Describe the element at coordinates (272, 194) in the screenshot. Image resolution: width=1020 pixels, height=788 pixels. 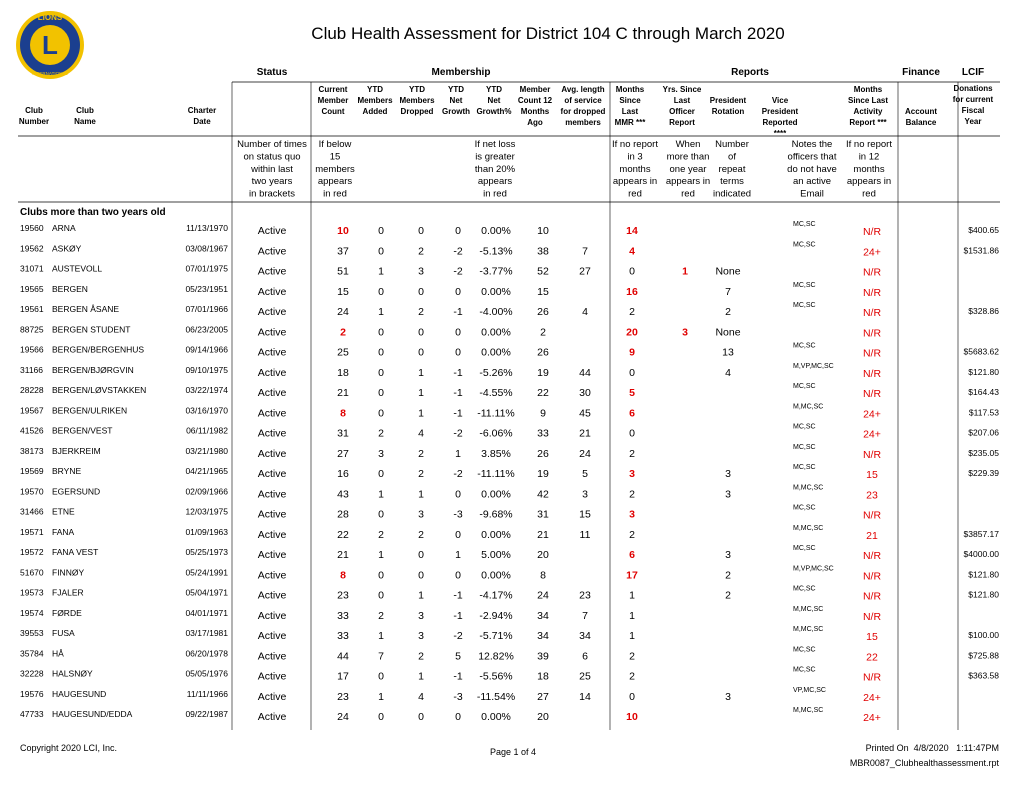
I see `column-note: in brackets` at that location.